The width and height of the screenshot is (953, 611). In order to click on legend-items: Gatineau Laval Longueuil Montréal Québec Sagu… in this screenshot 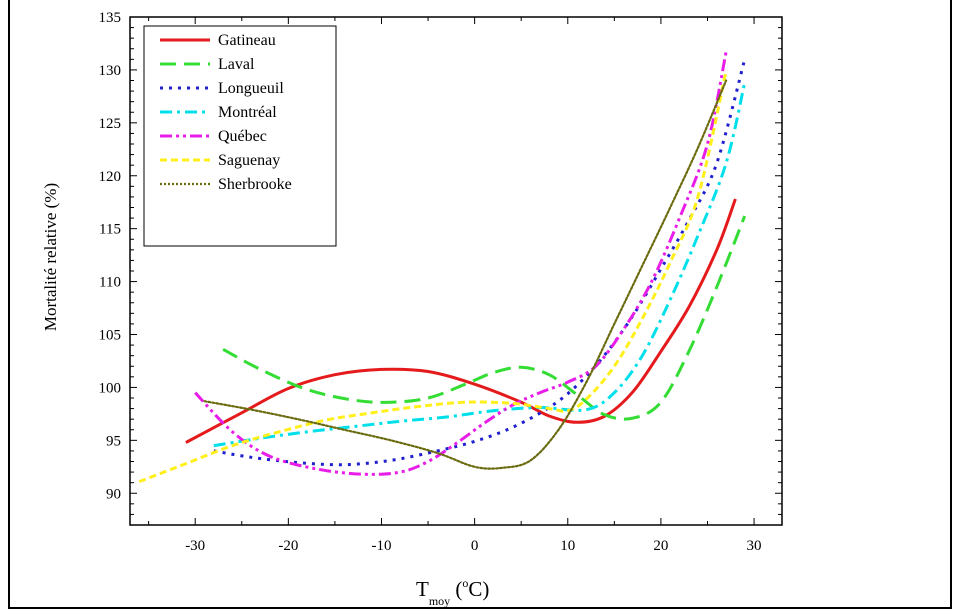, I will do `click(226, 112)`.